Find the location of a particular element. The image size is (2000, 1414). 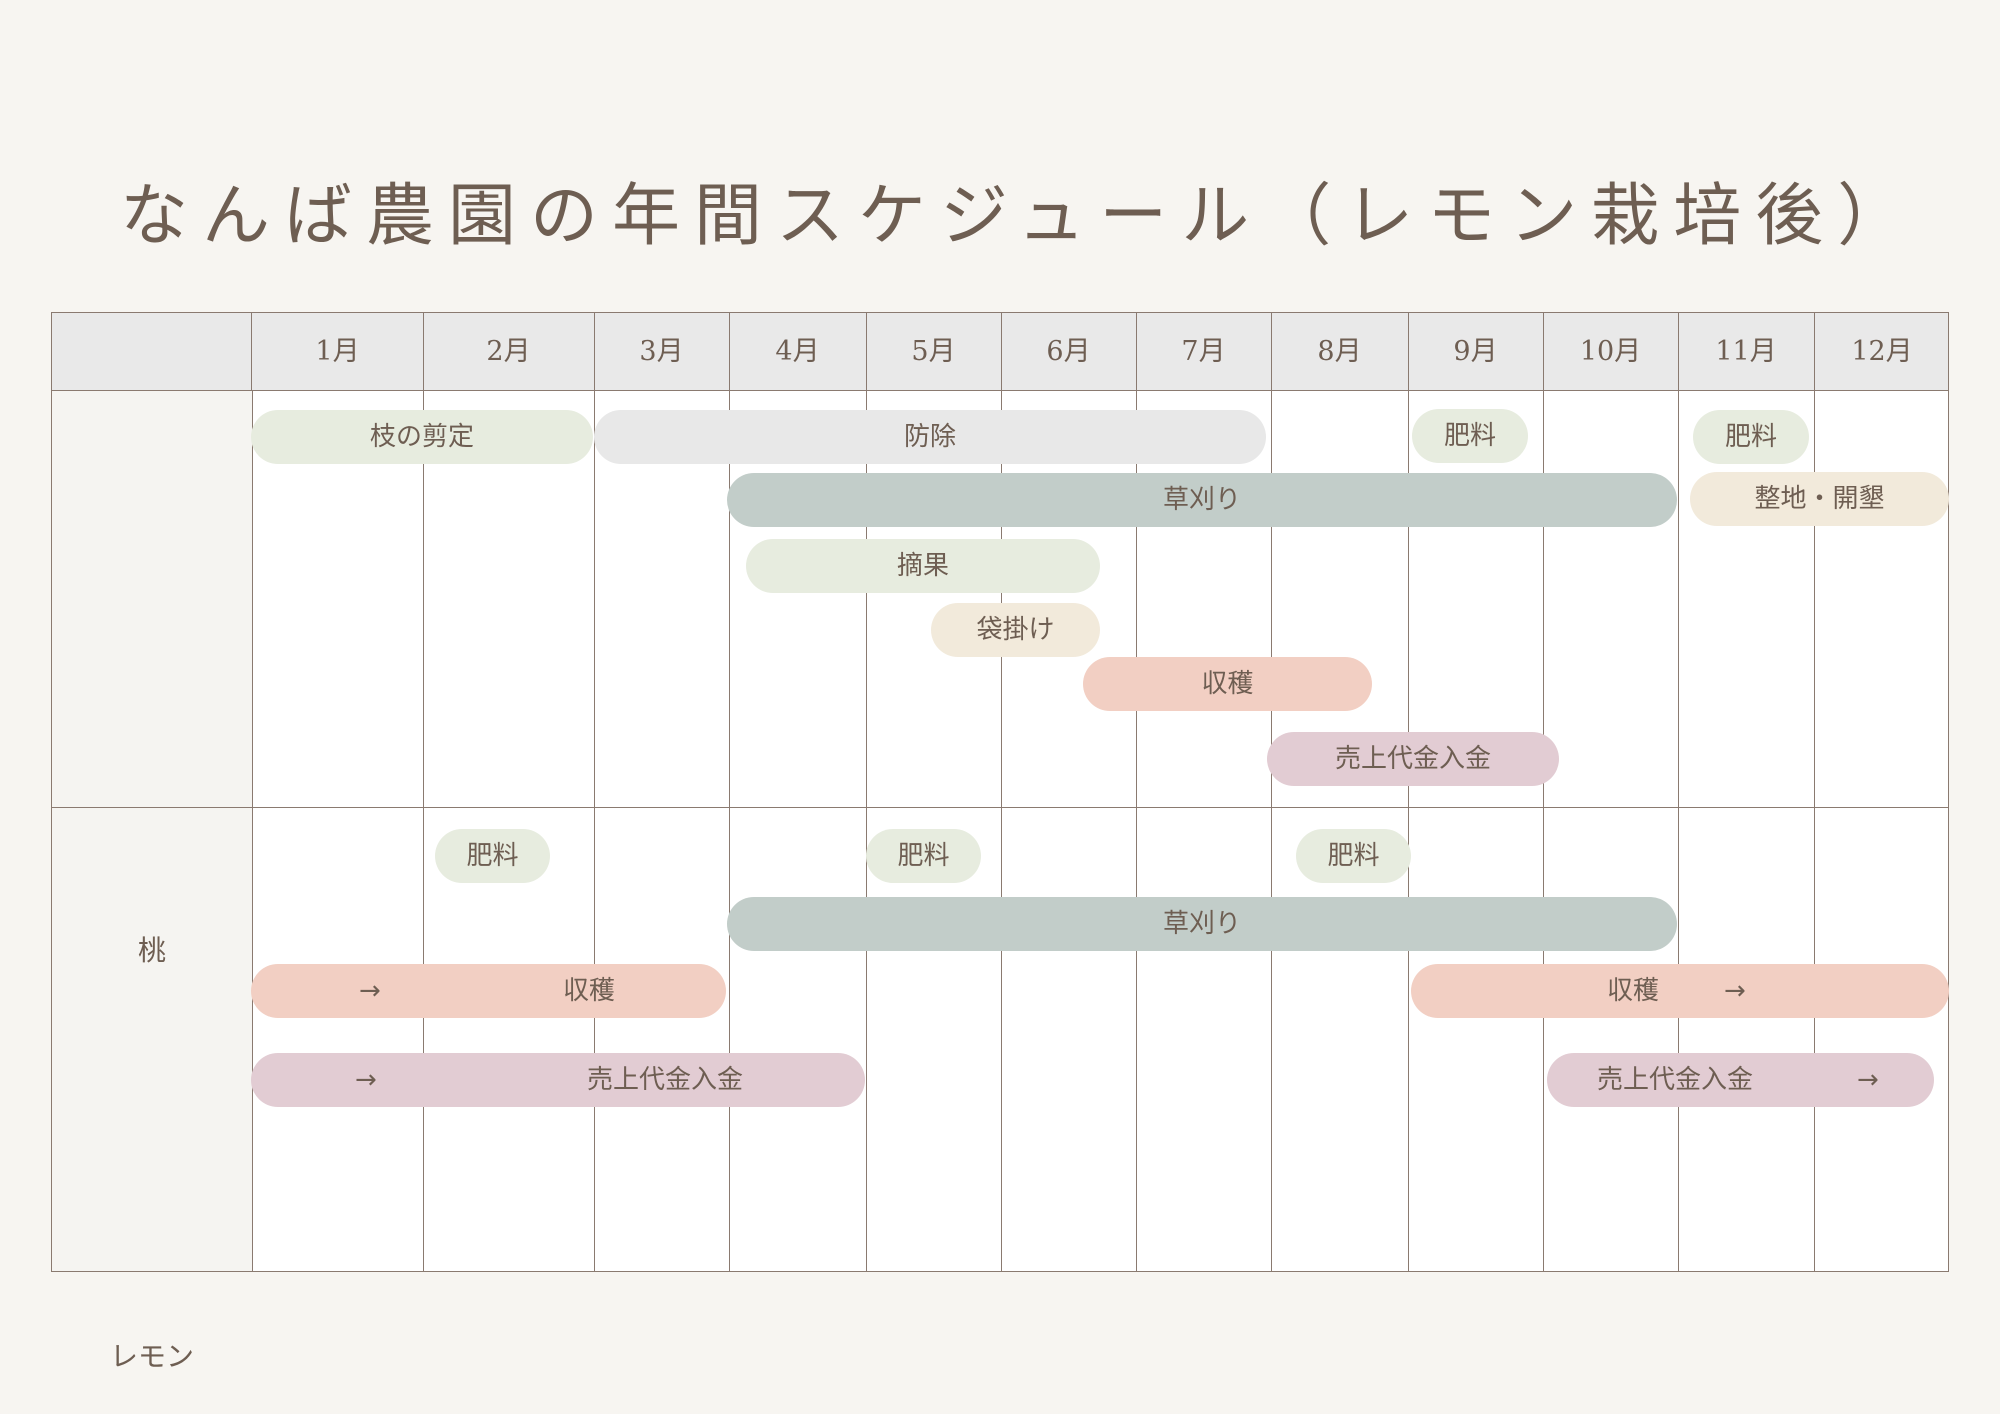

task-label: 摘果 is located at coordinates (922, 566).